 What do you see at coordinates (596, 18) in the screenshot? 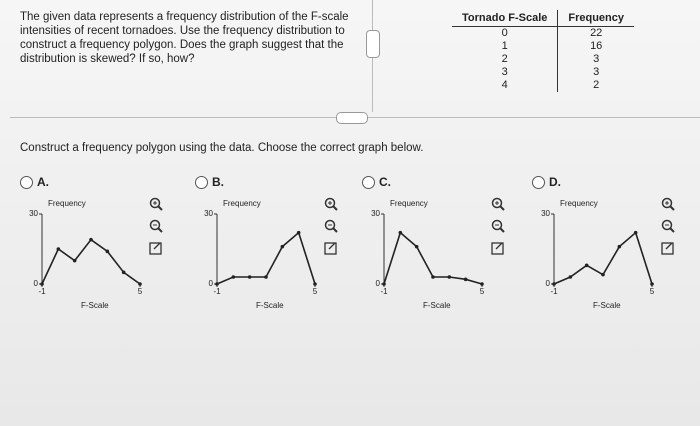
I see `column-header: Frequency` at bounding box center [596, 18].